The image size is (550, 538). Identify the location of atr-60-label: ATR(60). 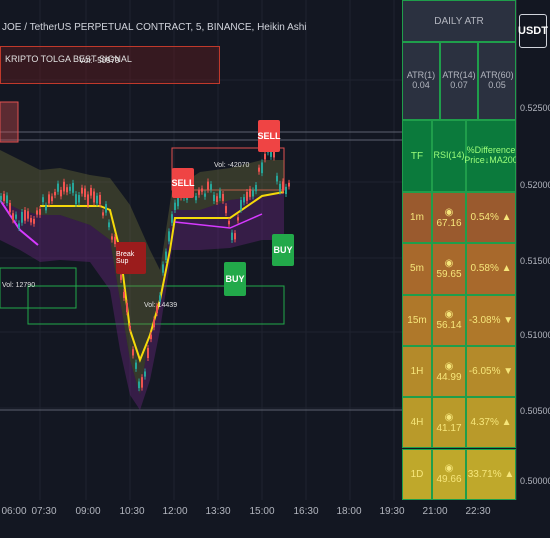
(497, 75).